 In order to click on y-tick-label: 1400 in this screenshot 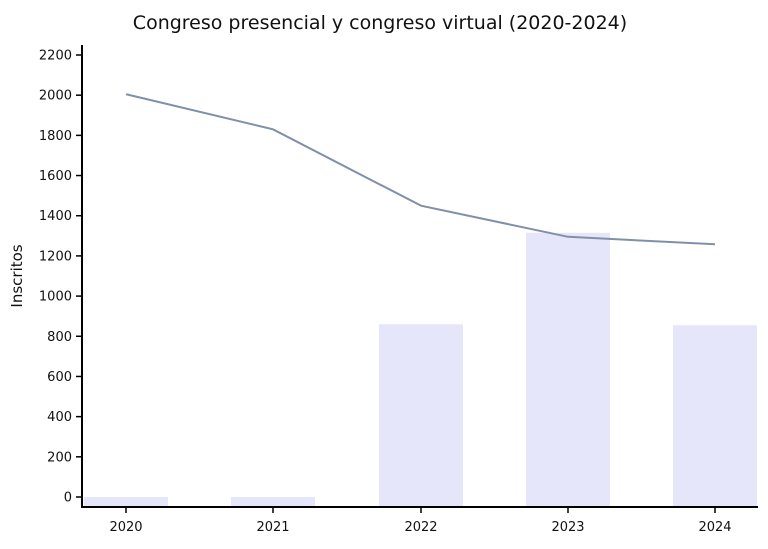, I will do `click(55, 216)`.